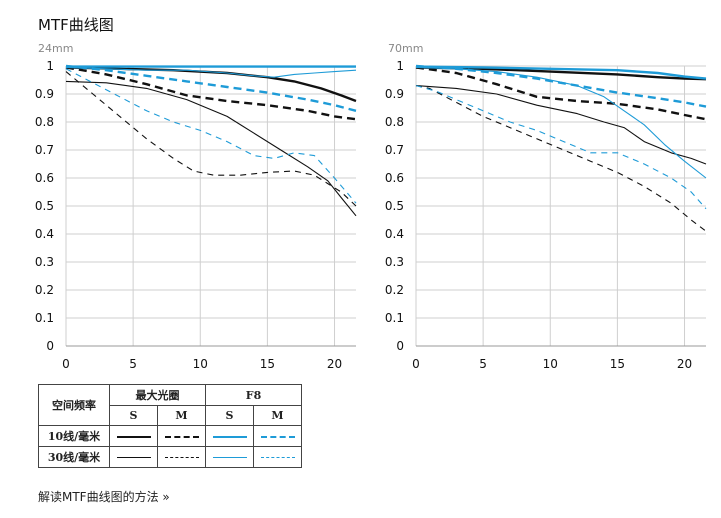  I want to click on legend-group-f8: F8, so click(253, 395).